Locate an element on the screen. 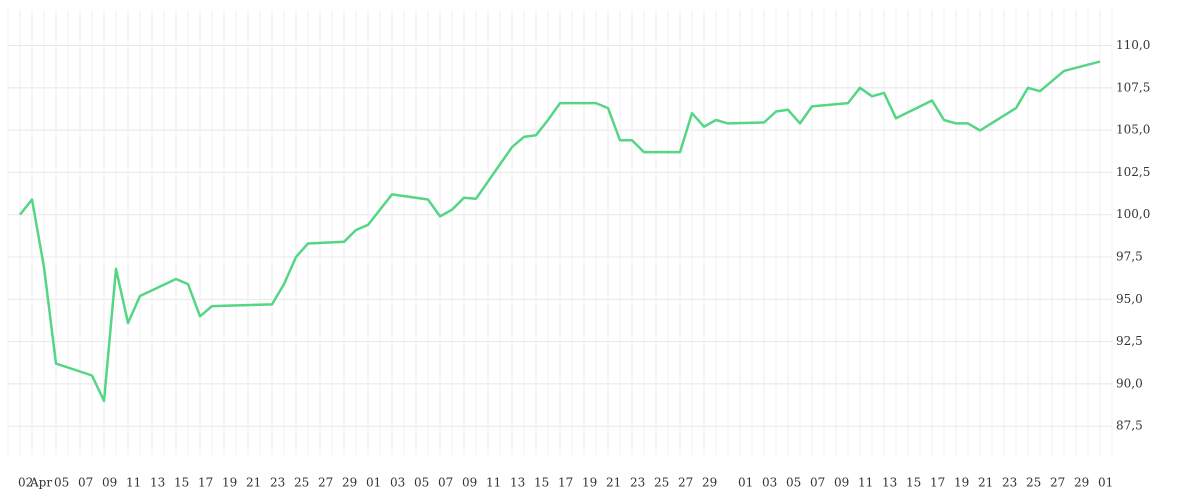  y-tick-label: 87,5 is located at coordinates (1129, 426).